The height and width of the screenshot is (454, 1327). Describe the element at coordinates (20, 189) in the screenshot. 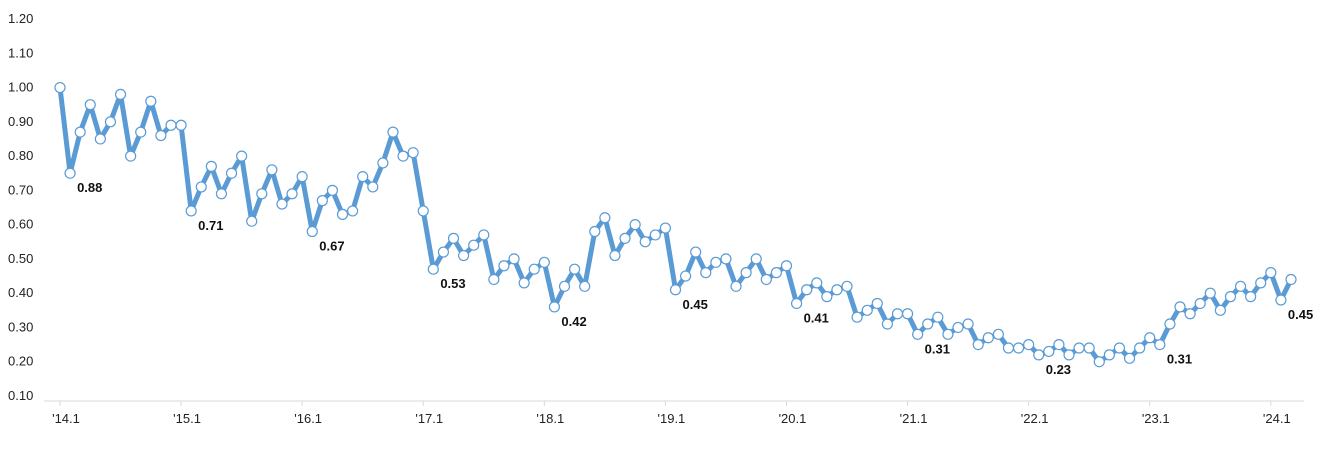

I see `y-tick-label: 0.70` at that location.